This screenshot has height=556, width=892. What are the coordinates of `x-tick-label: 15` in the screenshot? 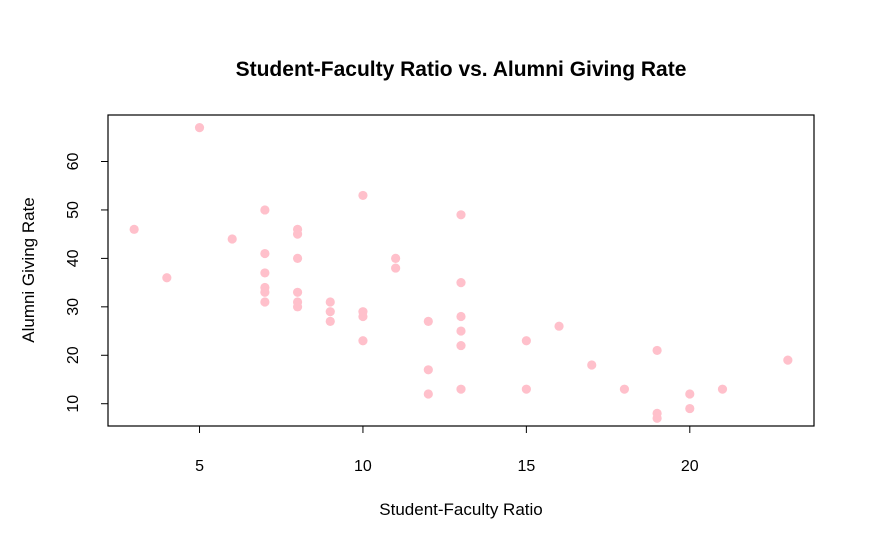 It's located at (526, 466).